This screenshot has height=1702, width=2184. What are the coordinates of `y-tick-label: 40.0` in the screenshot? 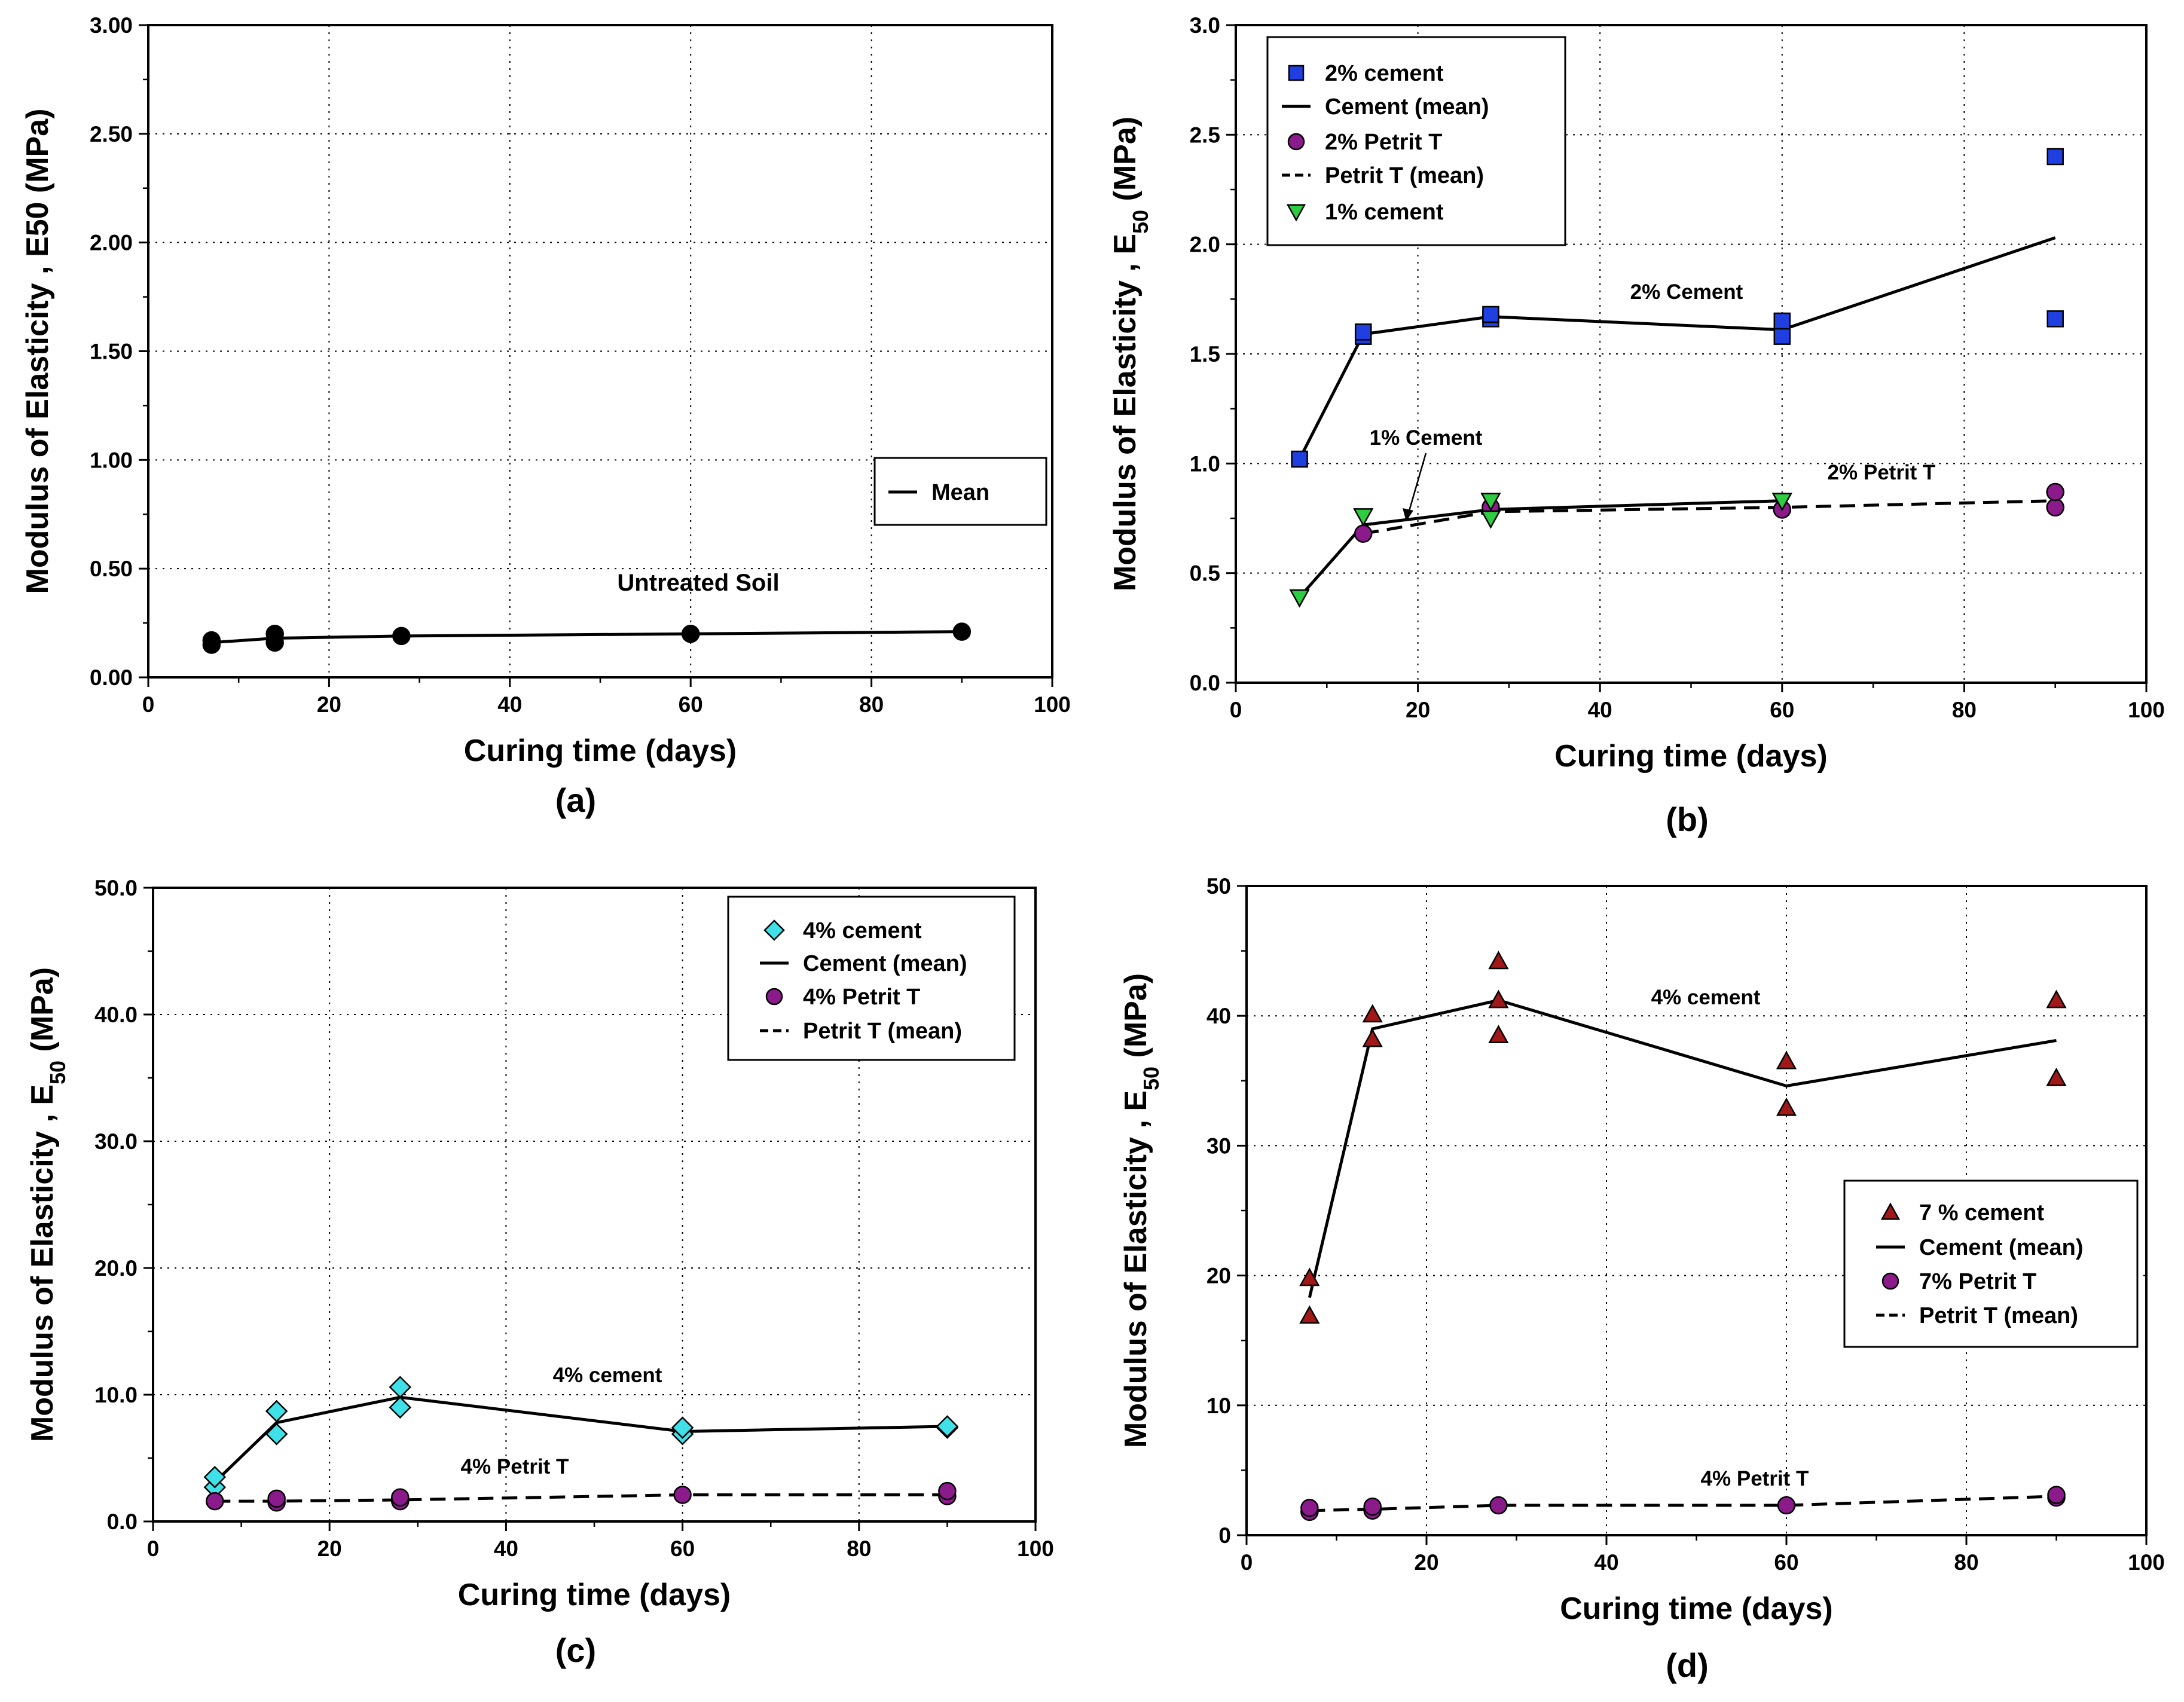 It's located at (116, 1015).